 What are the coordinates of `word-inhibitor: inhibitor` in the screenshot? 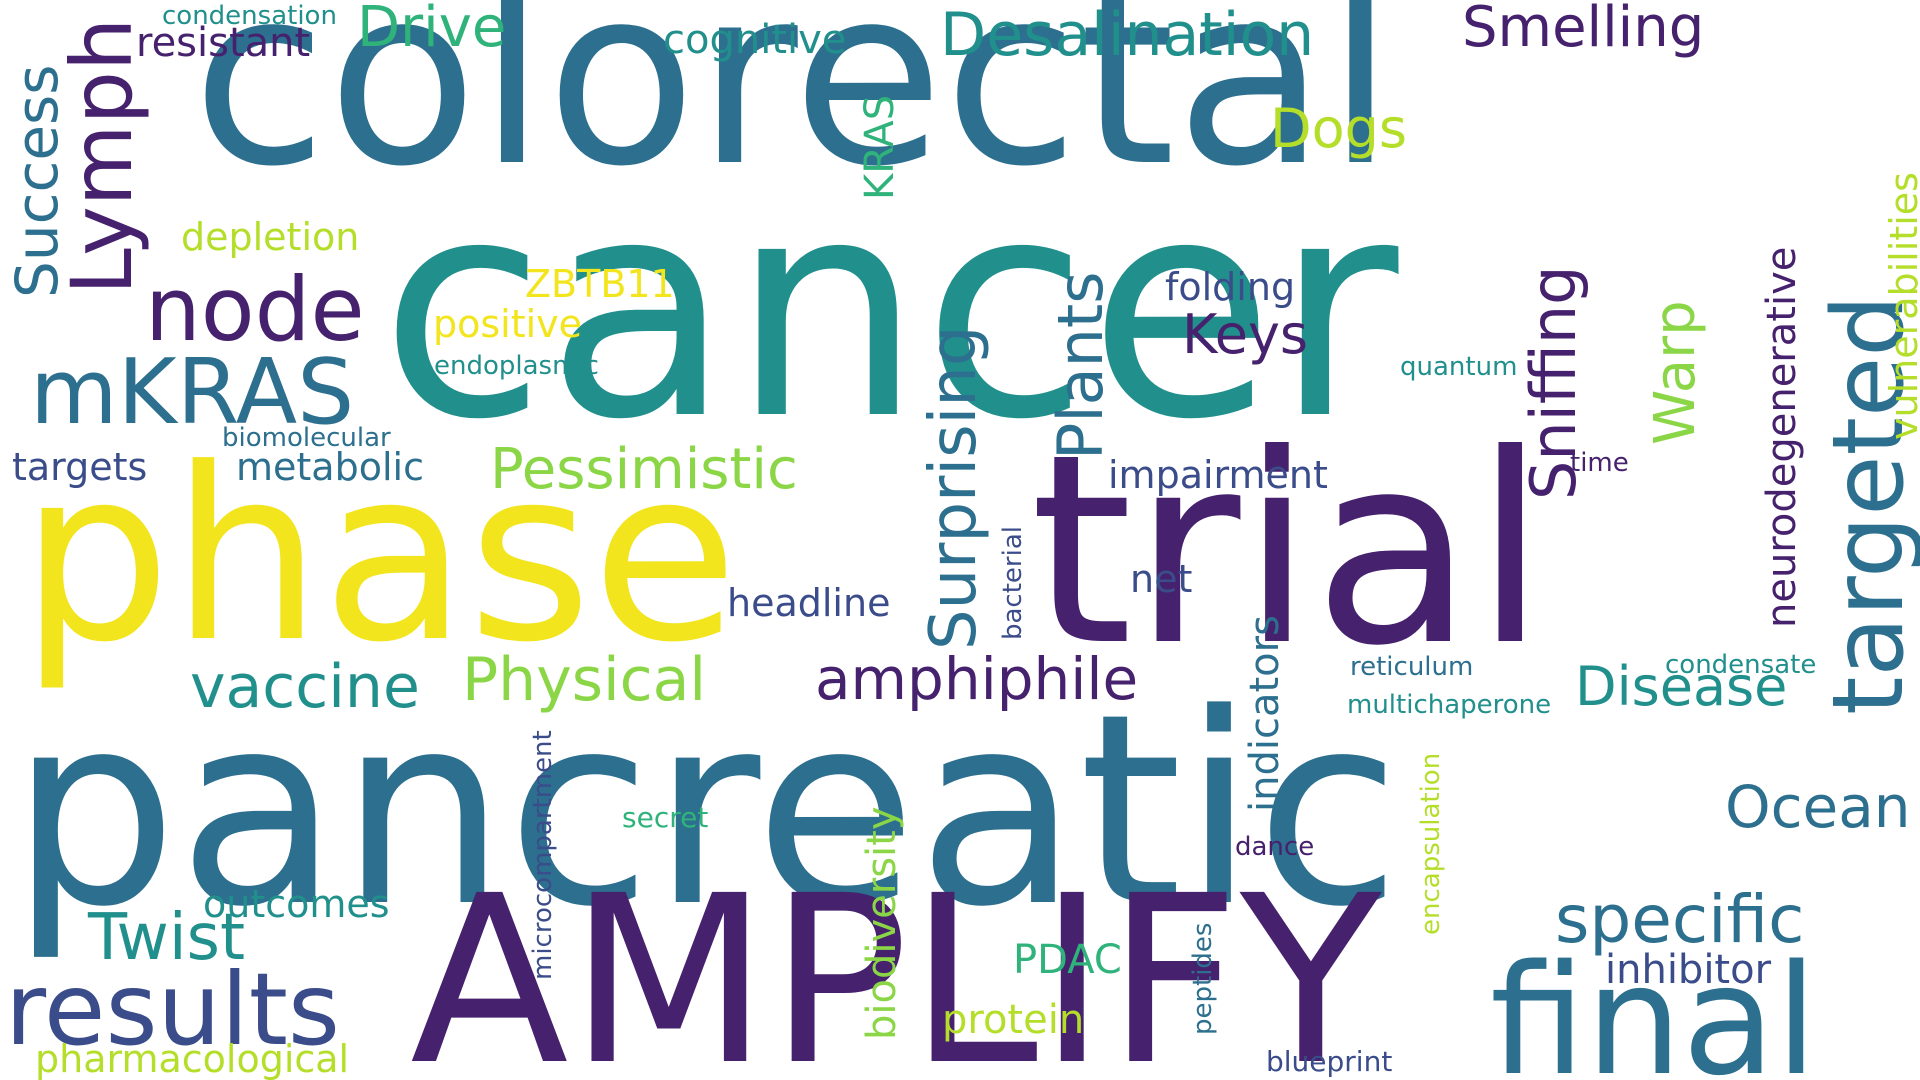 It's located at (1688, 970).